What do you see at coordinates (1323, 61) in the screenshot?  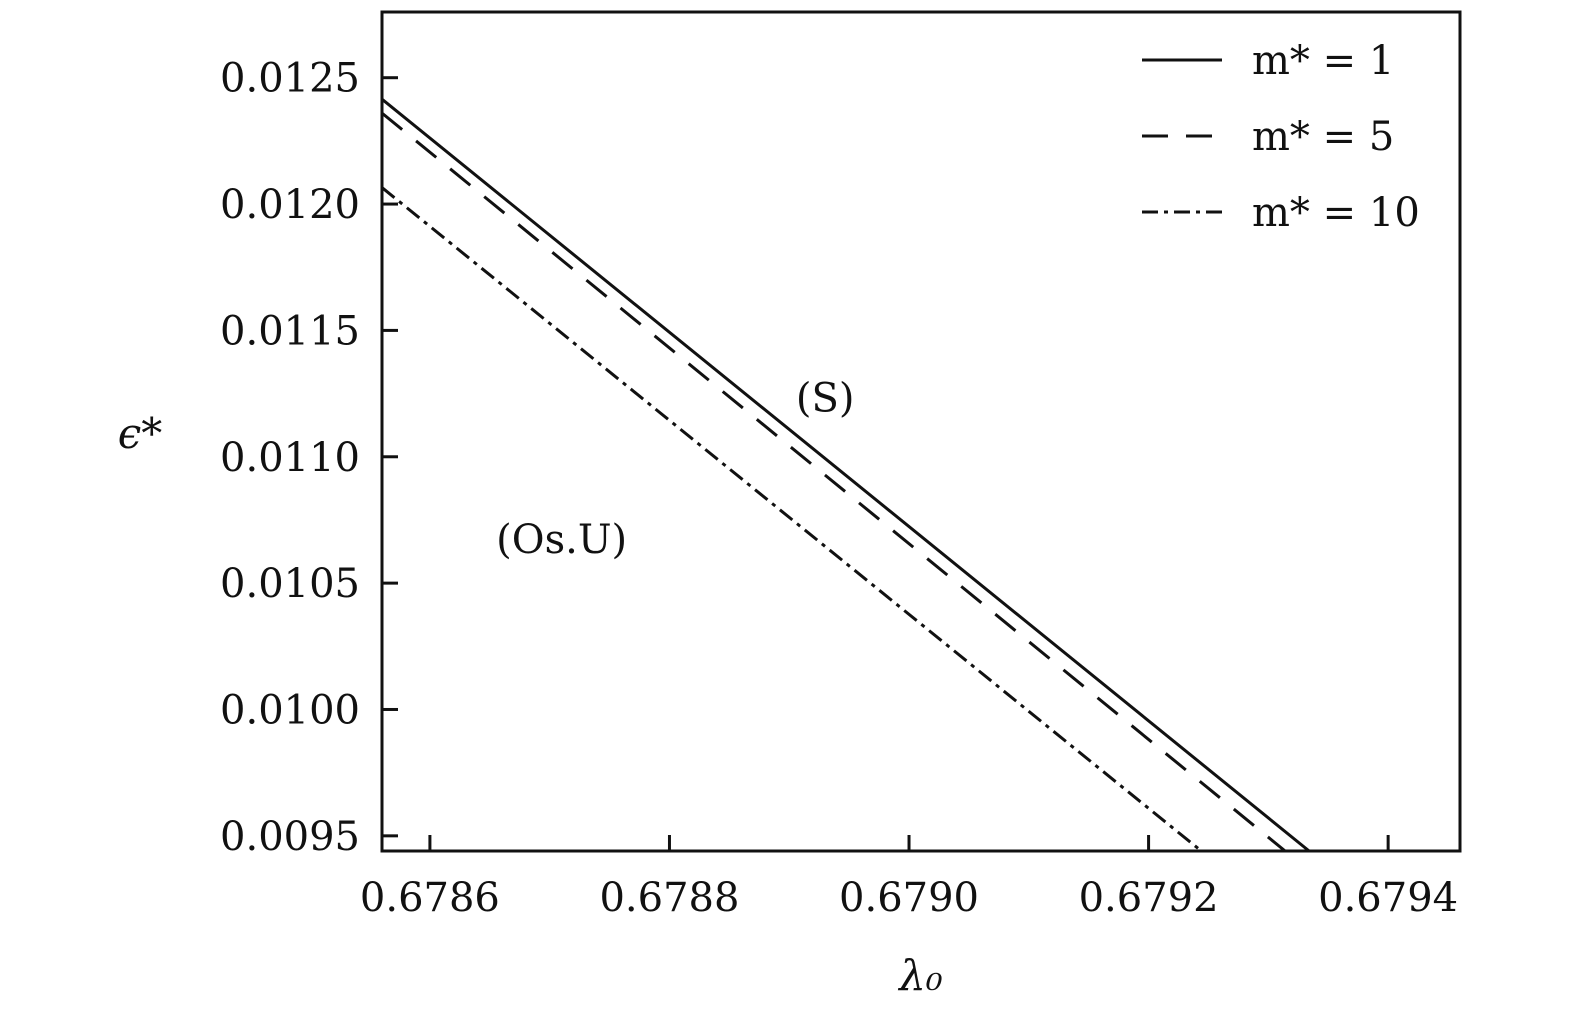 I see `legend-label-1: m* = 1` at bounding box center [1323, 61].